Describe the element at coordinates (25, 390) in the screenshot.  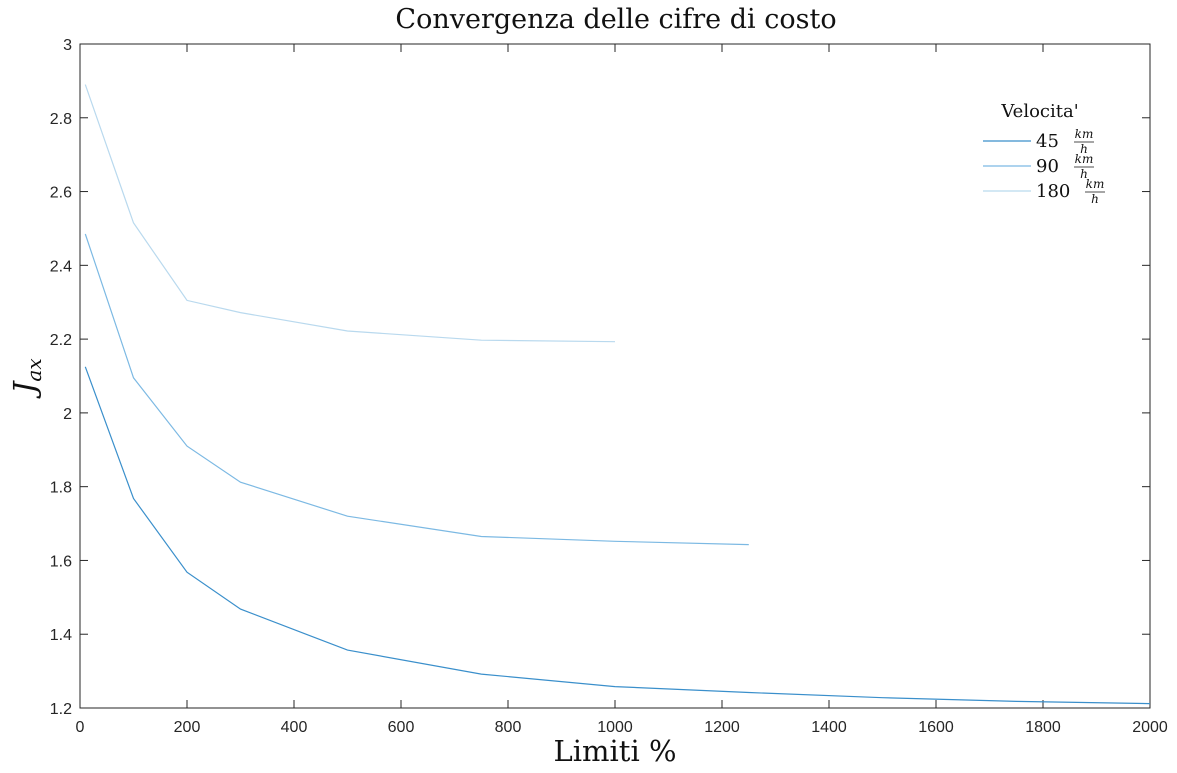
I see `y-axis-label-main: J` at that location.